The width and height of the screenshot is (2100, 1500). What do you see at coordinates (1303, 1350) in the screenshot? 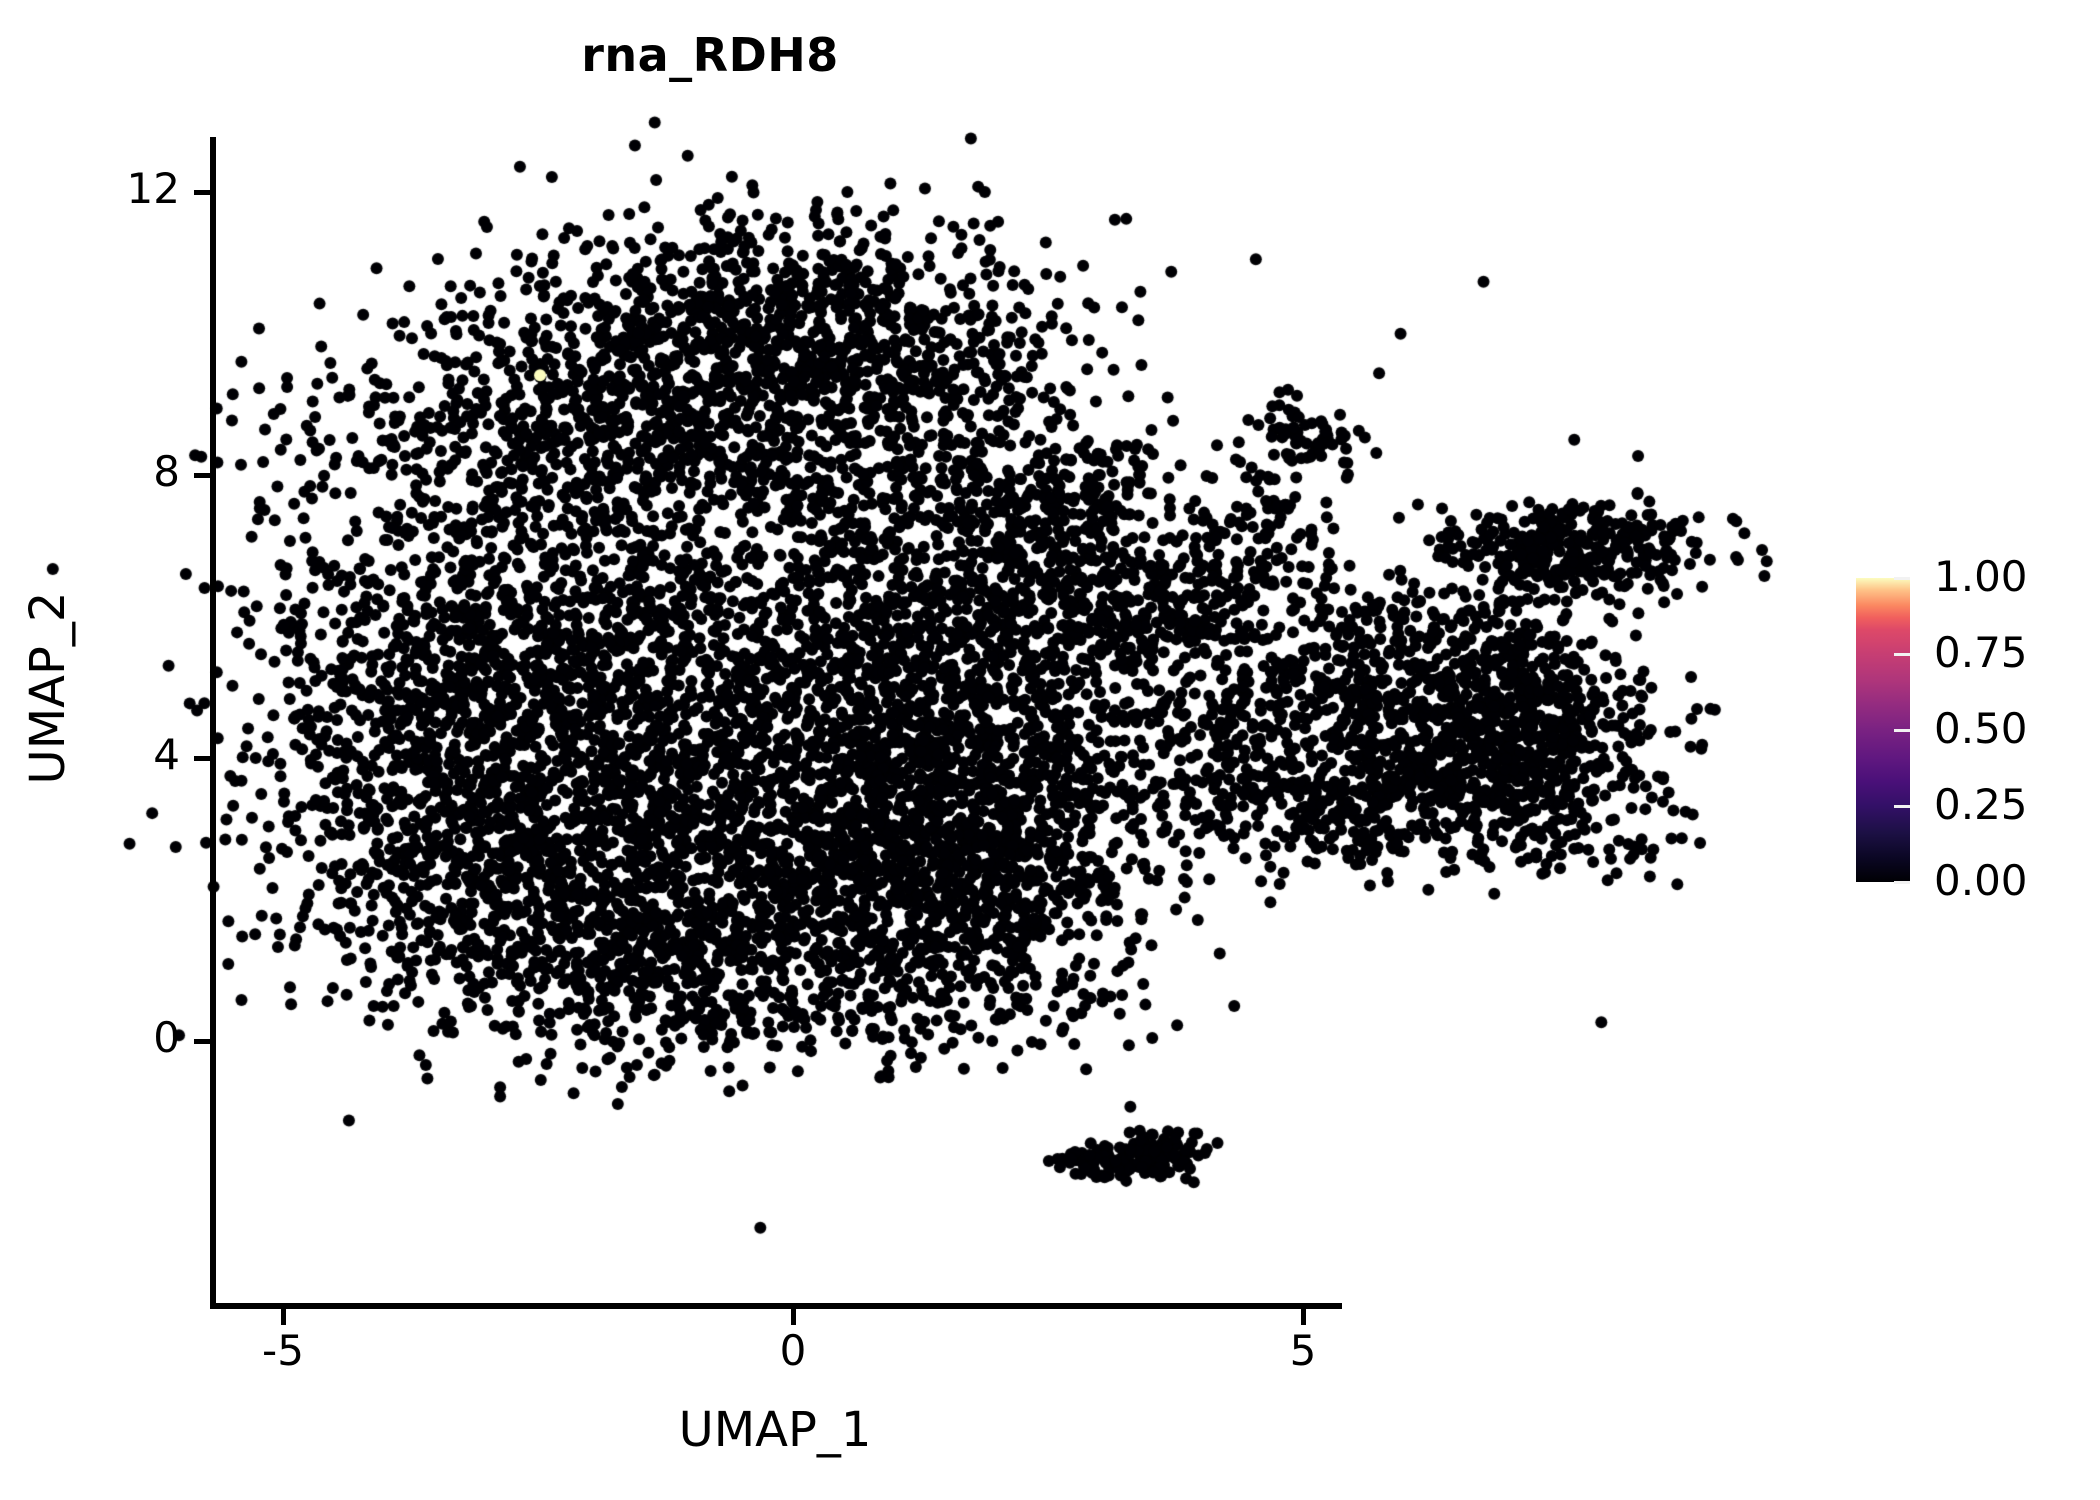
I see `x-tick-label: 5` at bounding box center [1303, 1350].